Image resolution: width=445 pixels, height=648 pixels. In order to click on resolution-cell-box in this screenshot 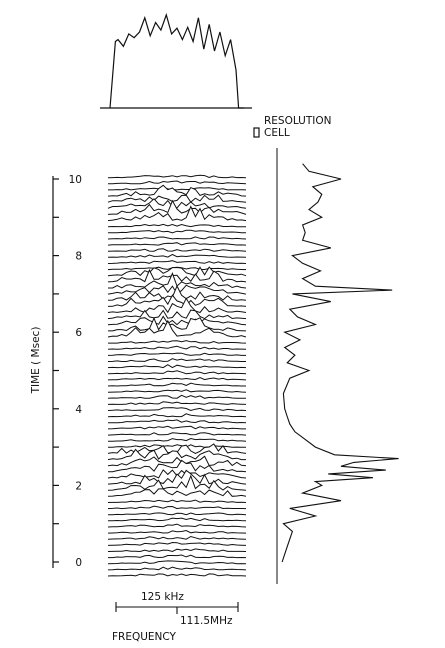, I will do `click(256, 132)`.